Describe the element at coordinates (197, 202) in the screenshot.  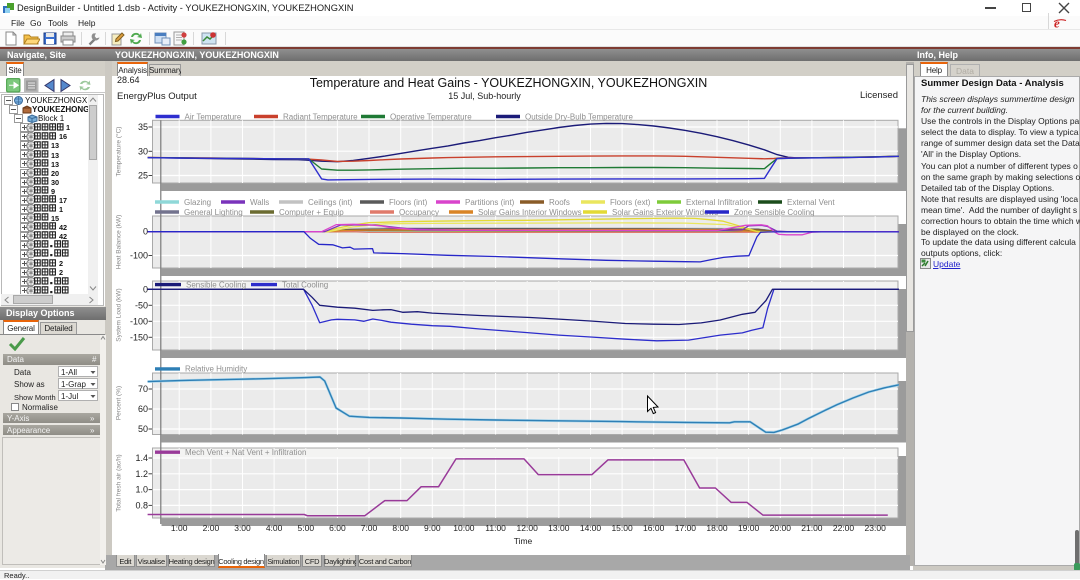
I see `svg-text: Glazing` at that location.